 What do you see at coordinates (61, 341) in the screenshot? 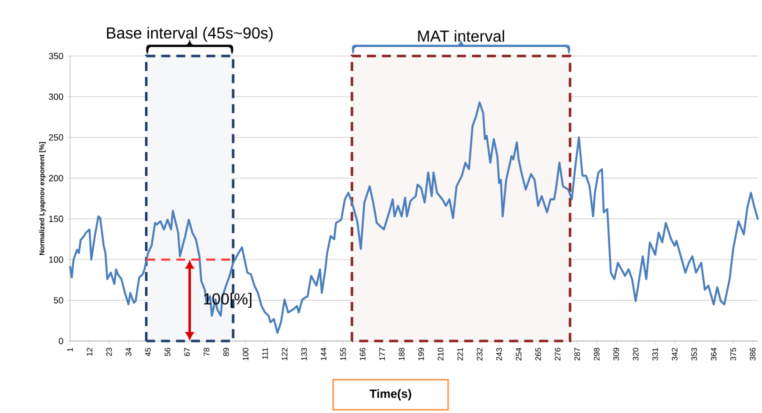
I see `y-tick-label: 0` at bounding box center [61, 341].